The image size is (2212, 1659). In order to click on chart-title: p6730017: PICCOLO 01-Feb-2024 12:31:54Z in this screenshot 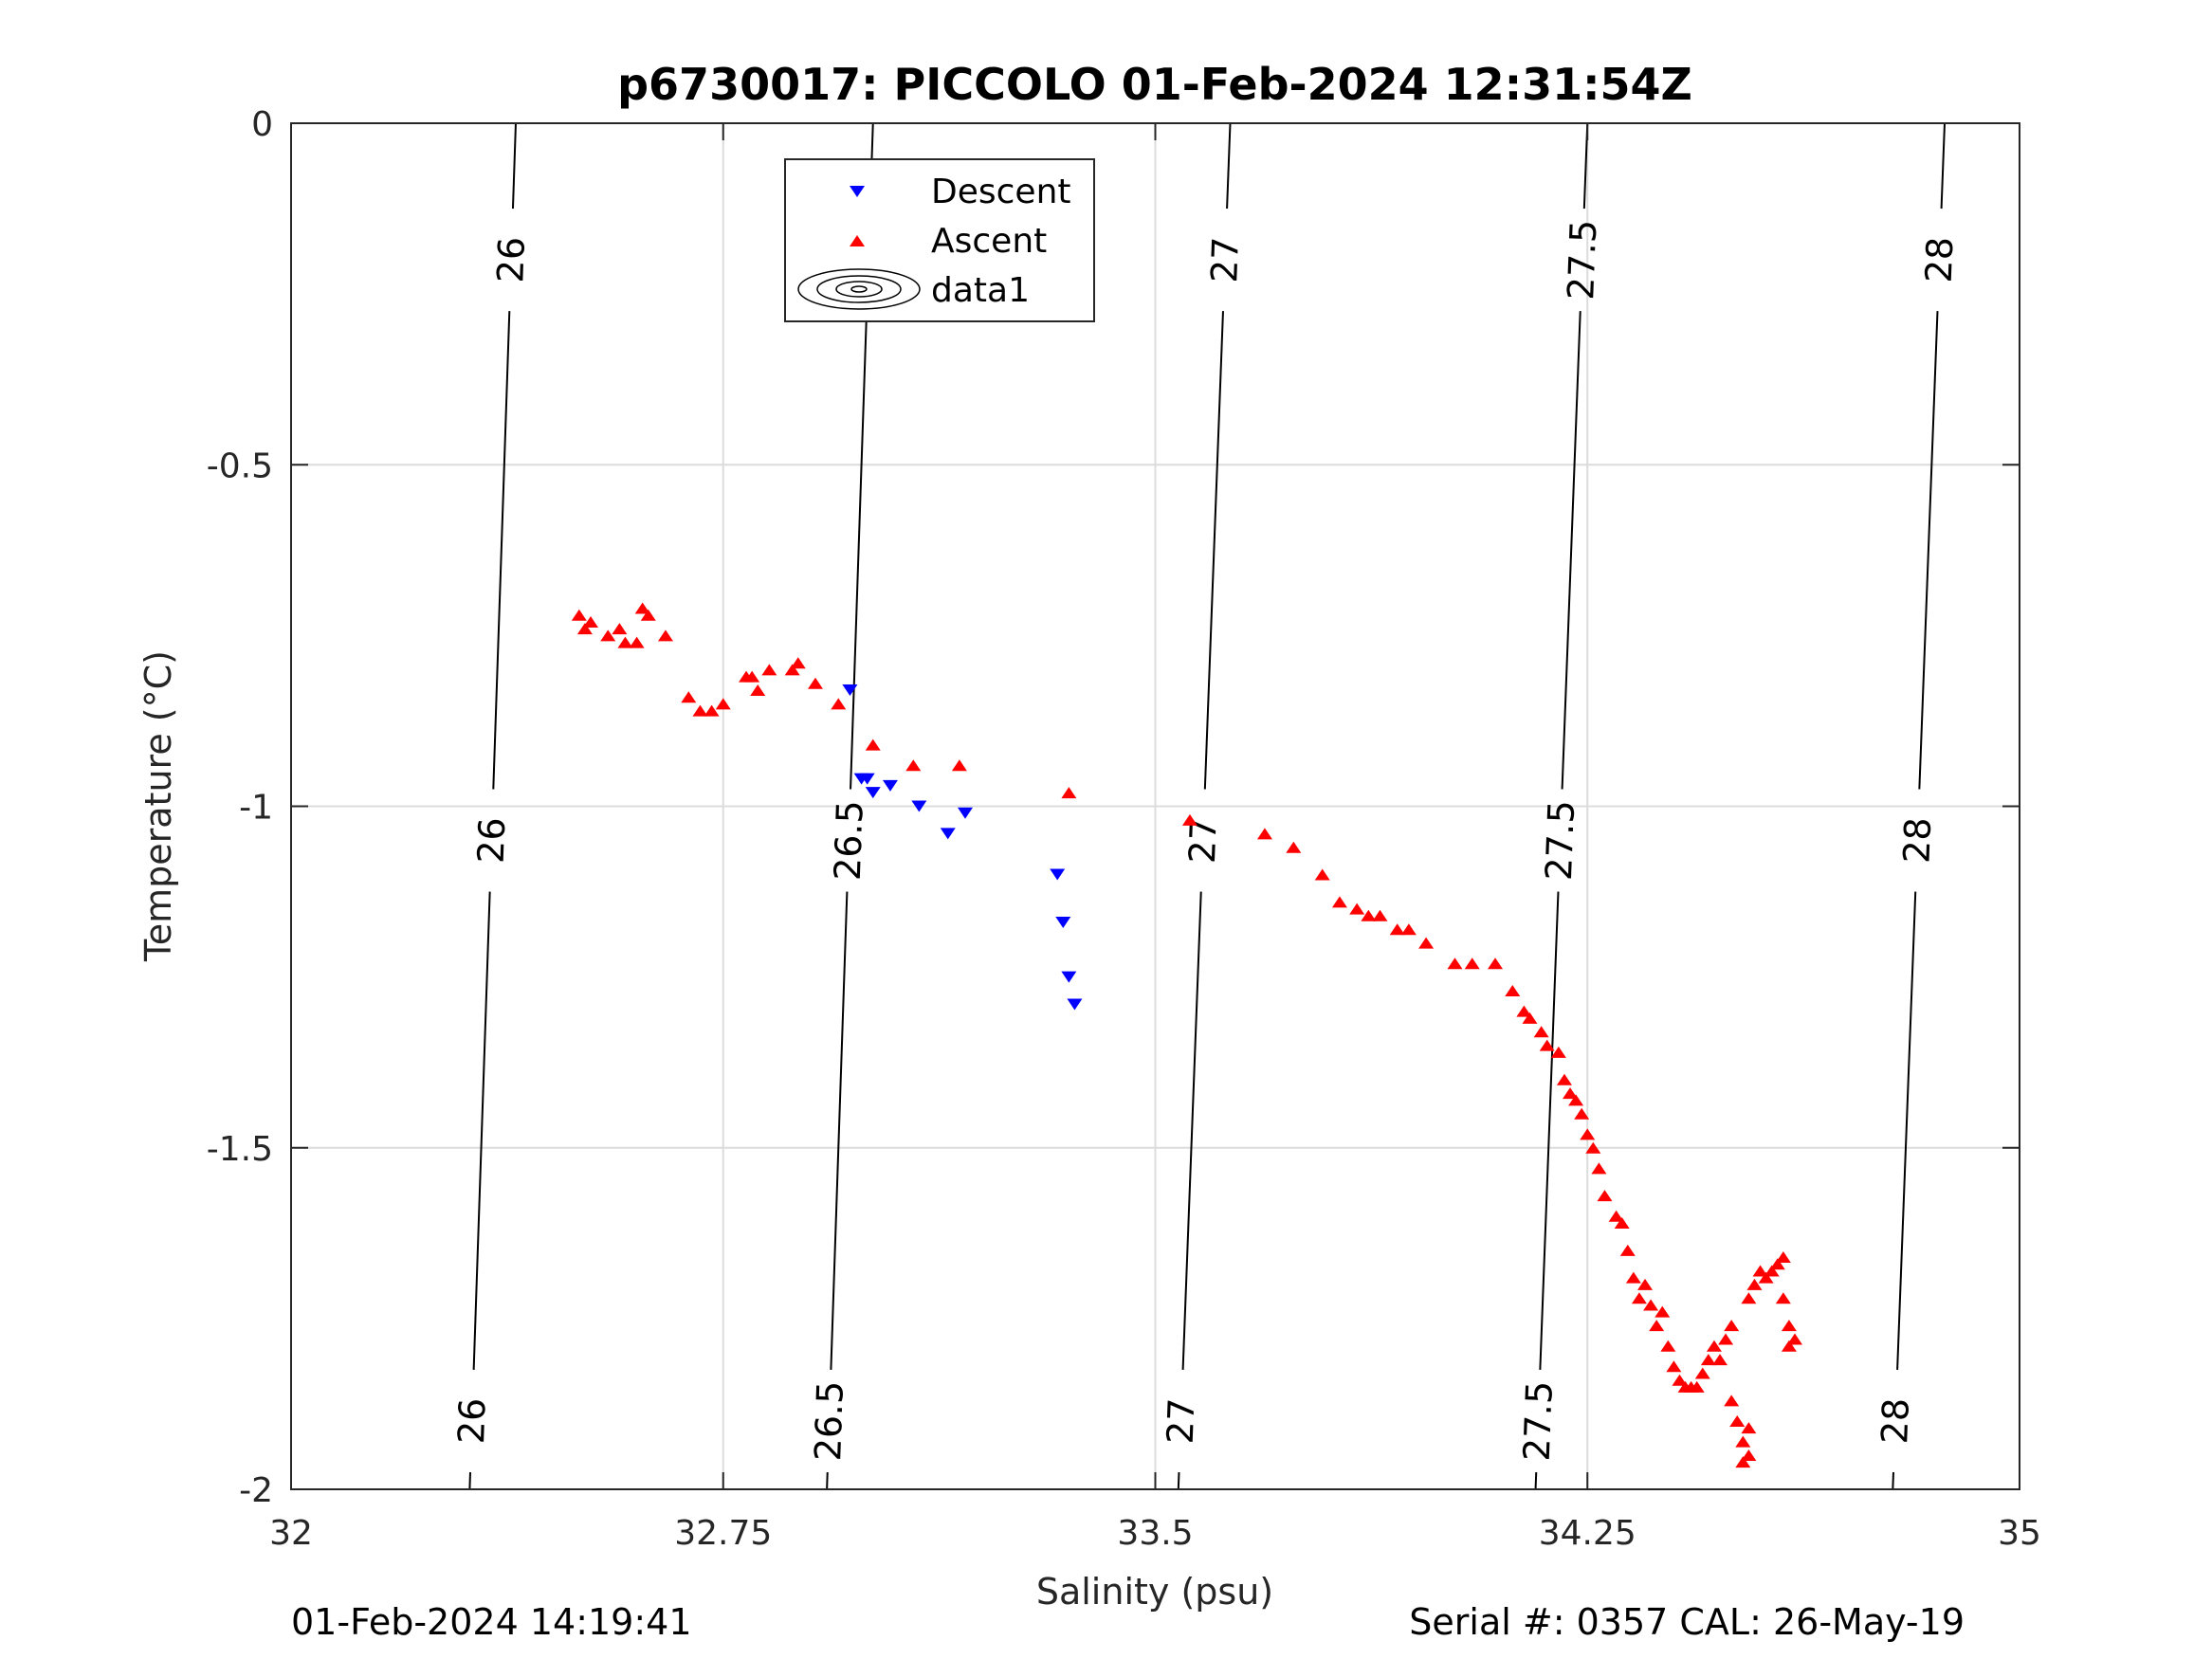, I will do `click(1154, 84)`.